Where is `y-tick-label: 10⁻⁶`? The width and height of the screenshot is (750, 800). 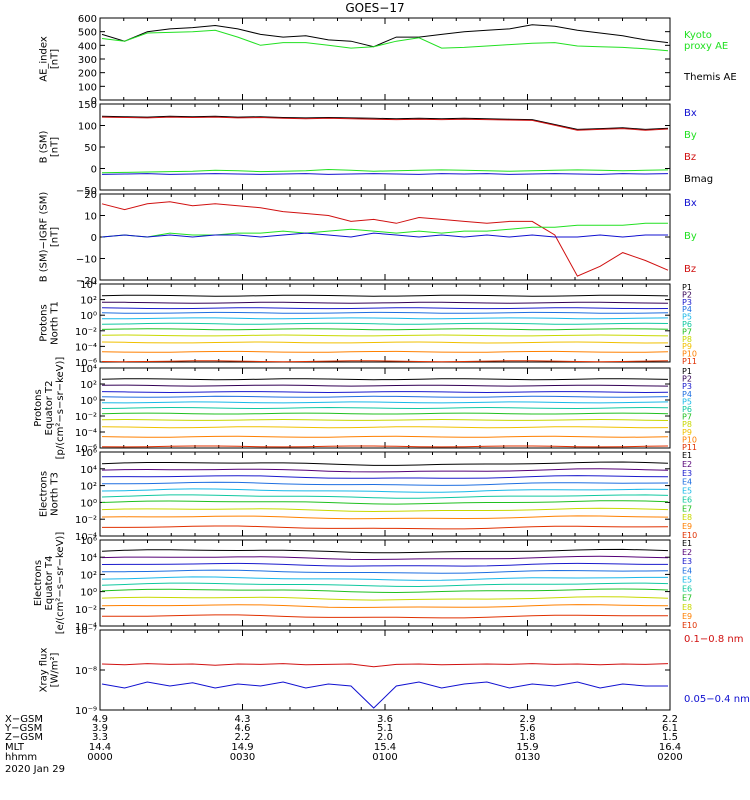
y-tick-label: 10⁻⁶ is located at coordinates (86, 449).